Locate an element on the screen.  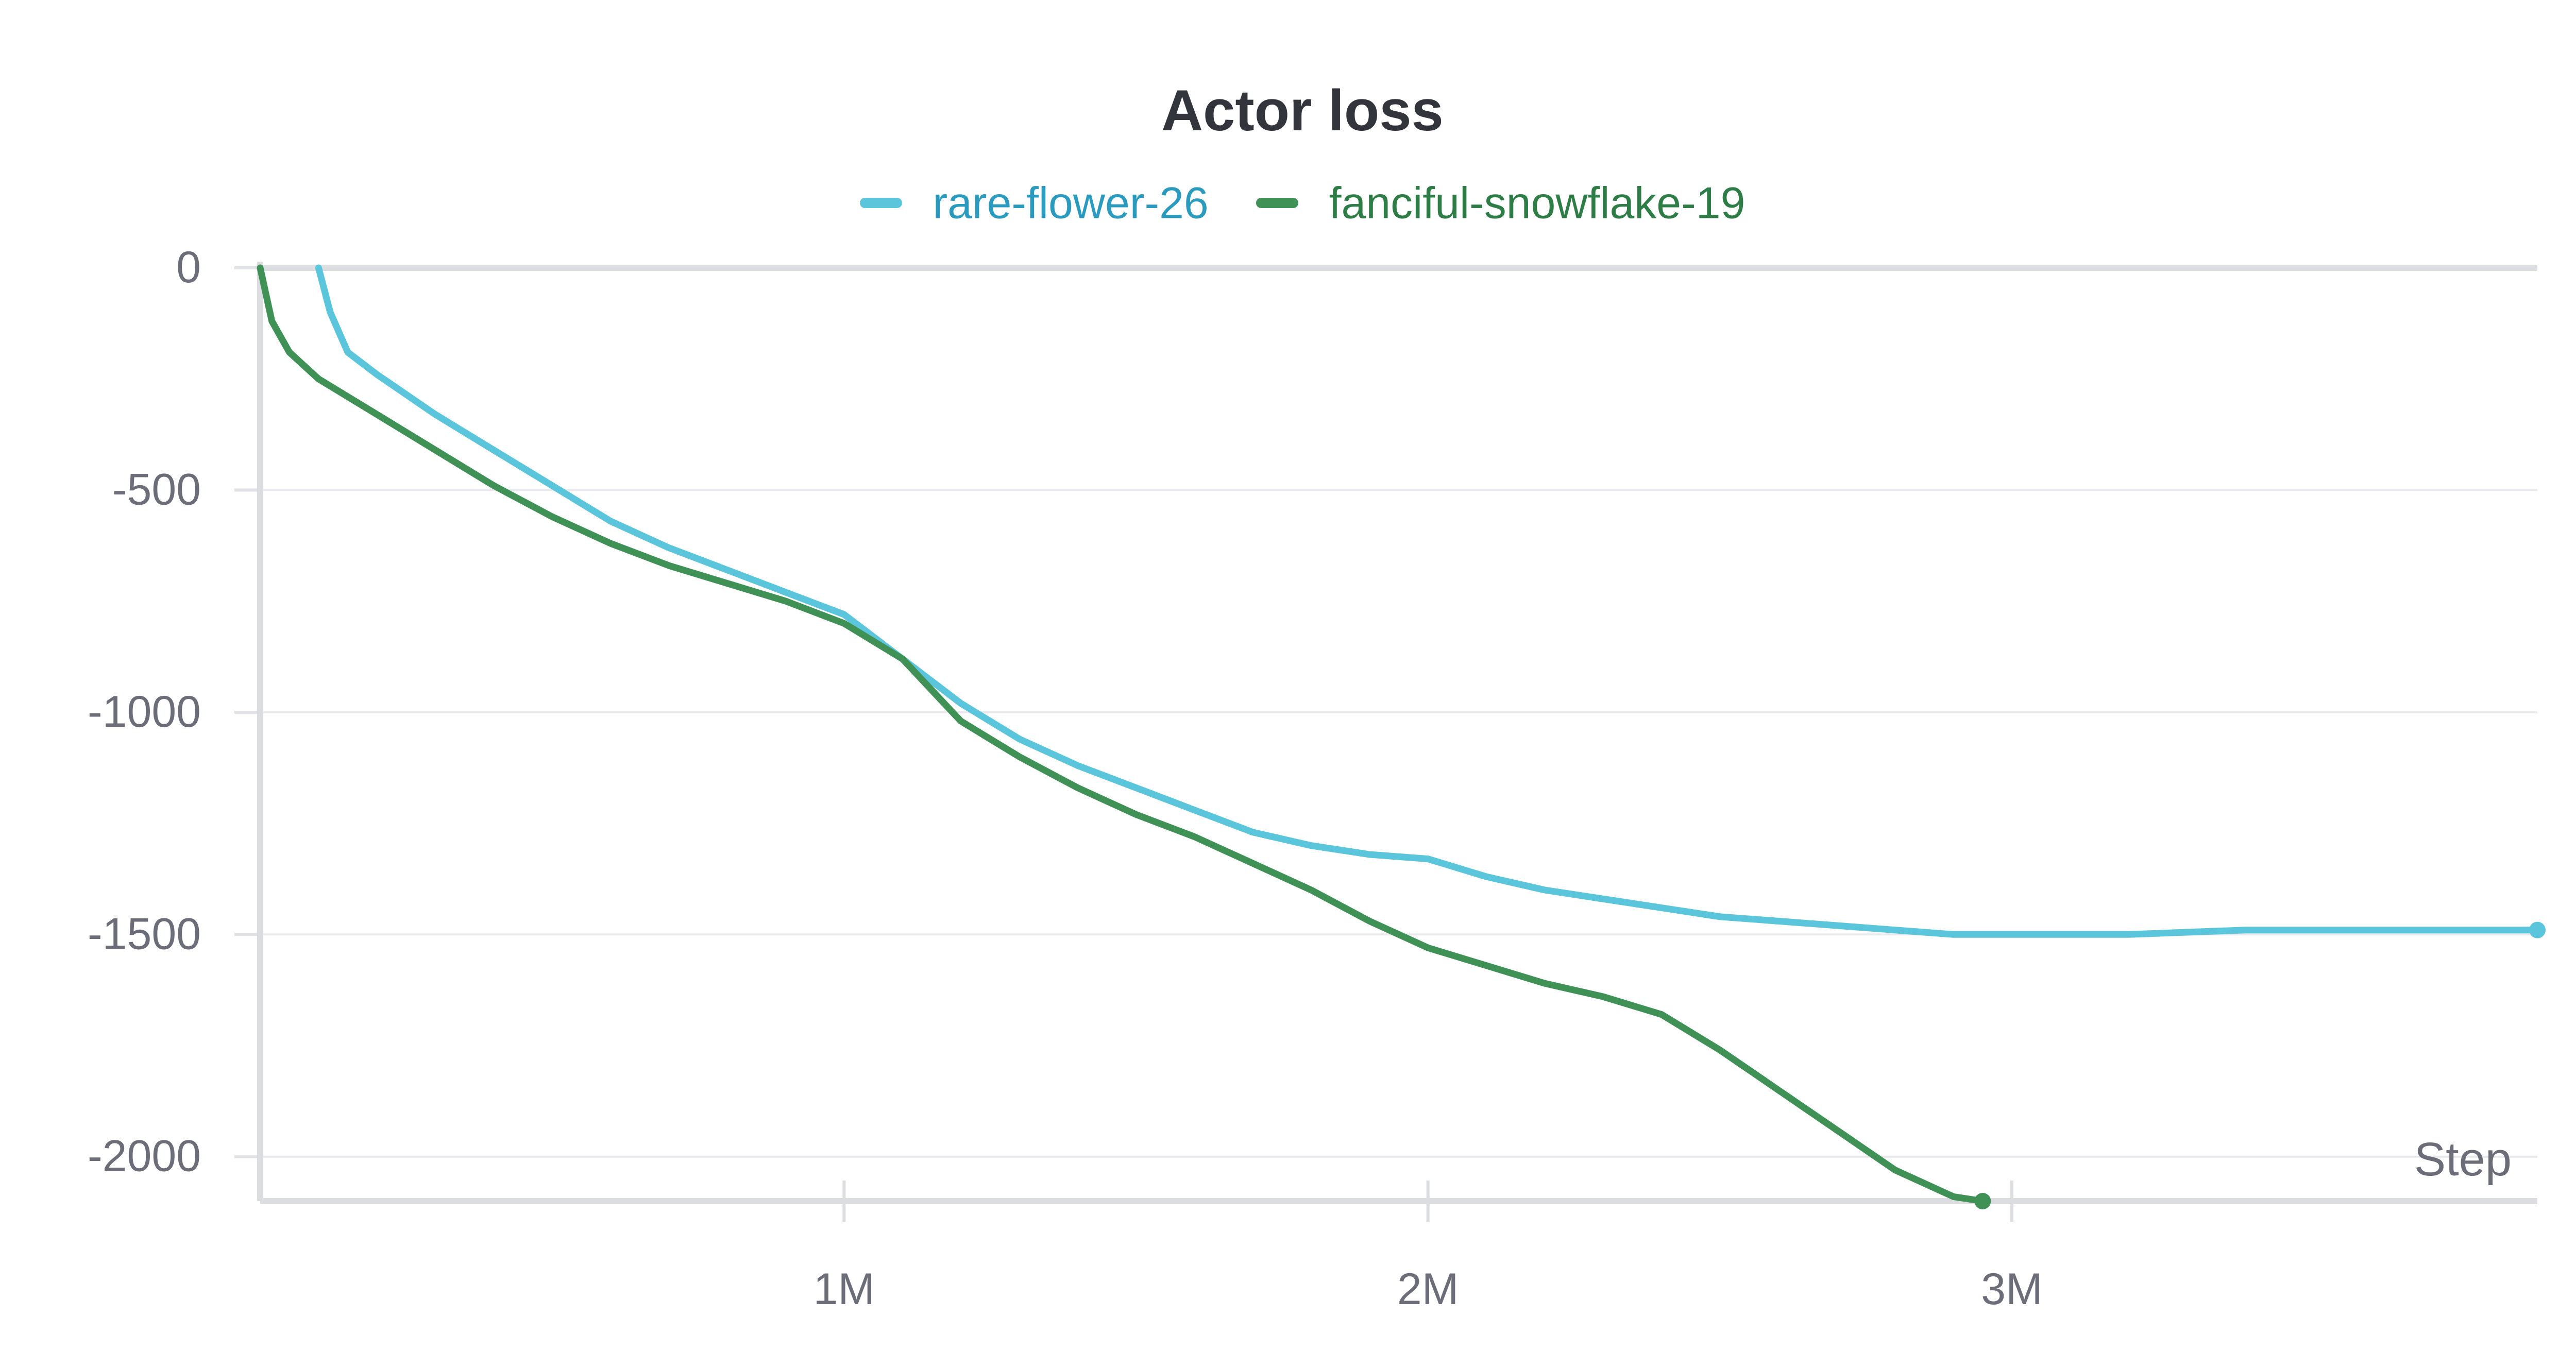
y-tick-label-1: -500 is located at coordinates (156, 489).